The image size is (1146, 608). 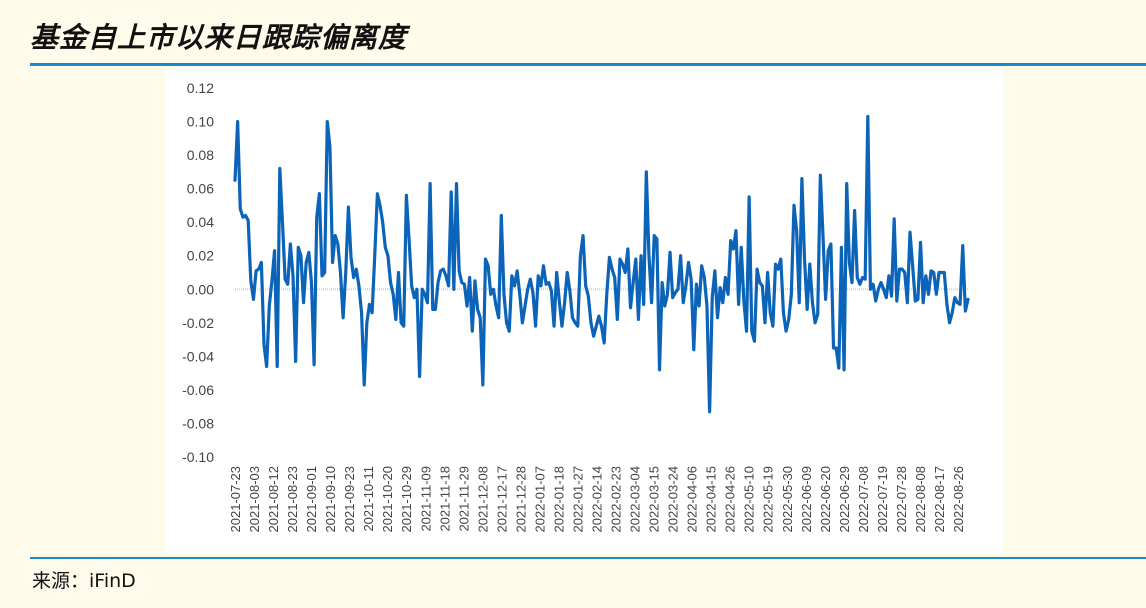 What do you see at coordinates (311, 499) in the screenshot?
I see `x-tick-label: 2021-09-01` at bounding box center [311, 499].